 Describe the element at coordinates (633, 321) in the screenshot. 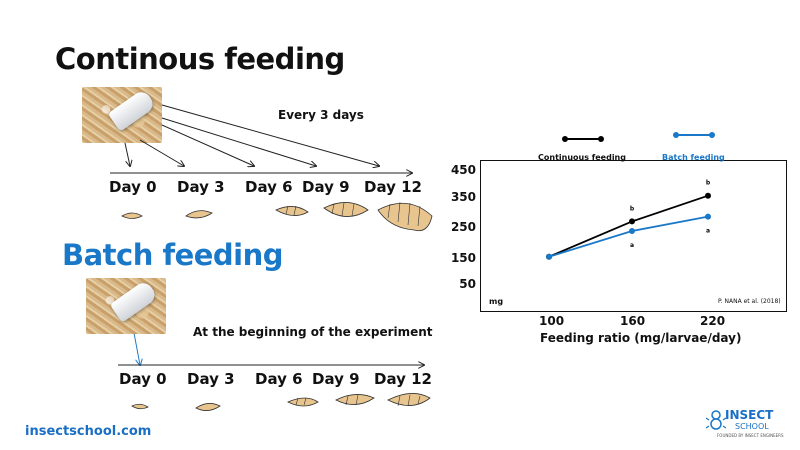

I see `x-tick-label: 160` at that location.